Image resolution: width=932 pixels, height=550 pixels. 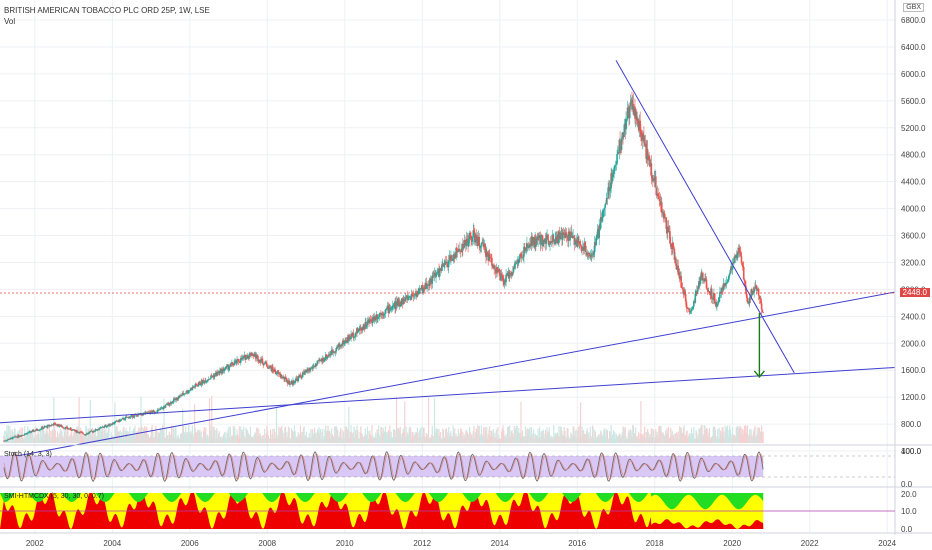 I want to click on currency-unit-badge: GBX, so click(x=913, y=7).